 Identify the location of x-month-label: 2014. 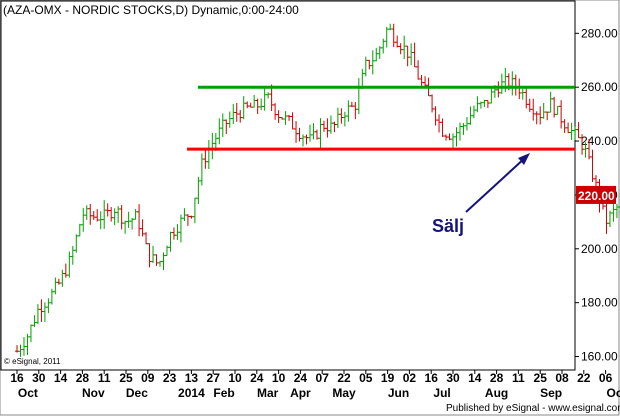
(191, 393).